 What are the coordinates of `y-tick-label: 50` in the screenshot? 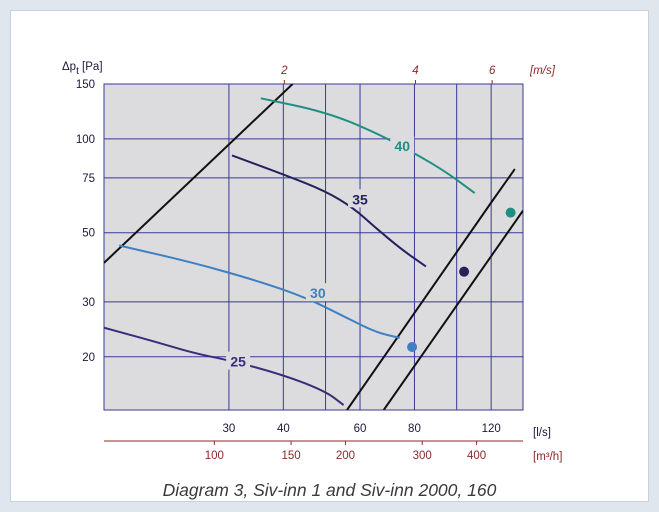 It's located at (88, 234).